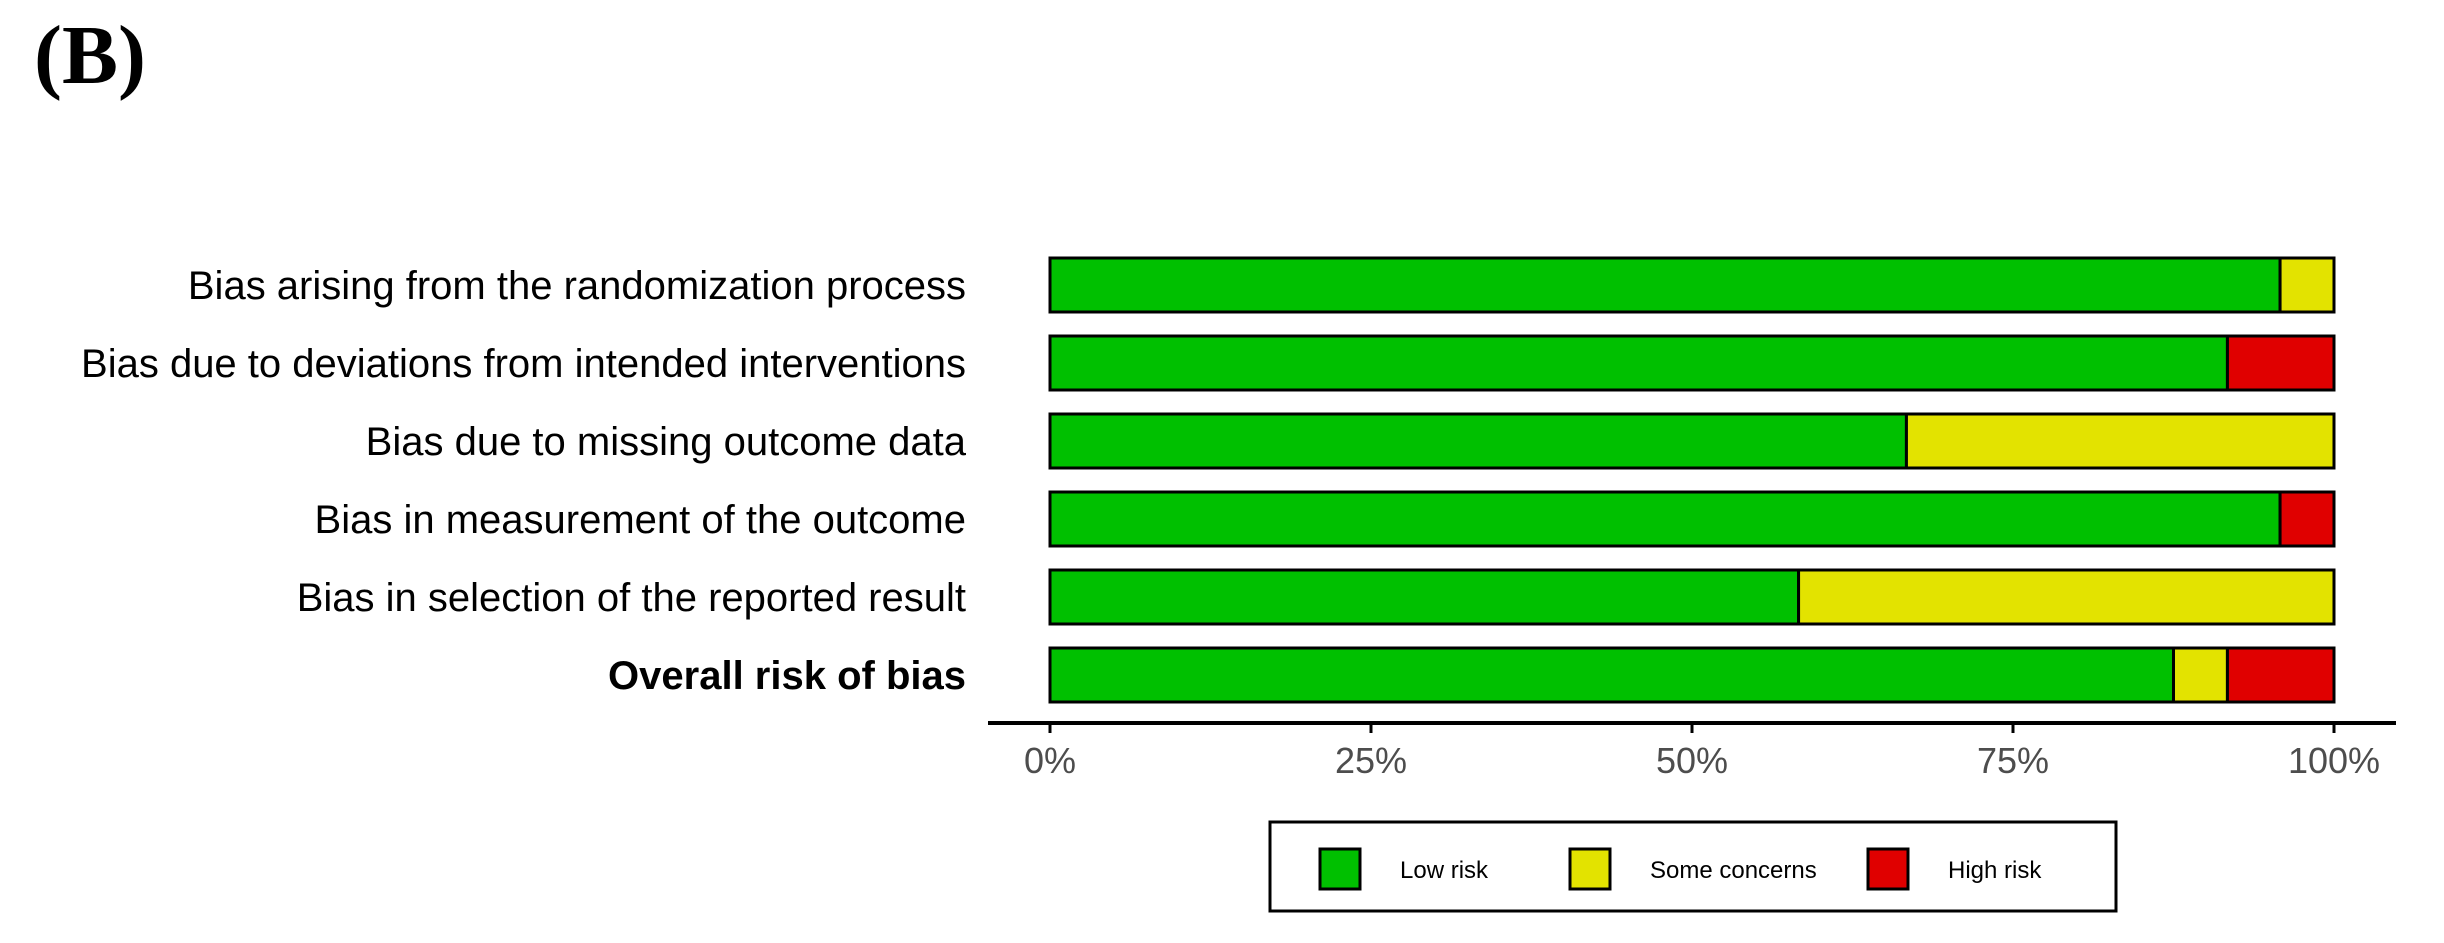 Image resolution: width=2444 pixels, height=943 pixels. Describe the element at coordinates (640, 520) in the screenshot. I see `category-label: Bias in measurement of the outcome` at that location.